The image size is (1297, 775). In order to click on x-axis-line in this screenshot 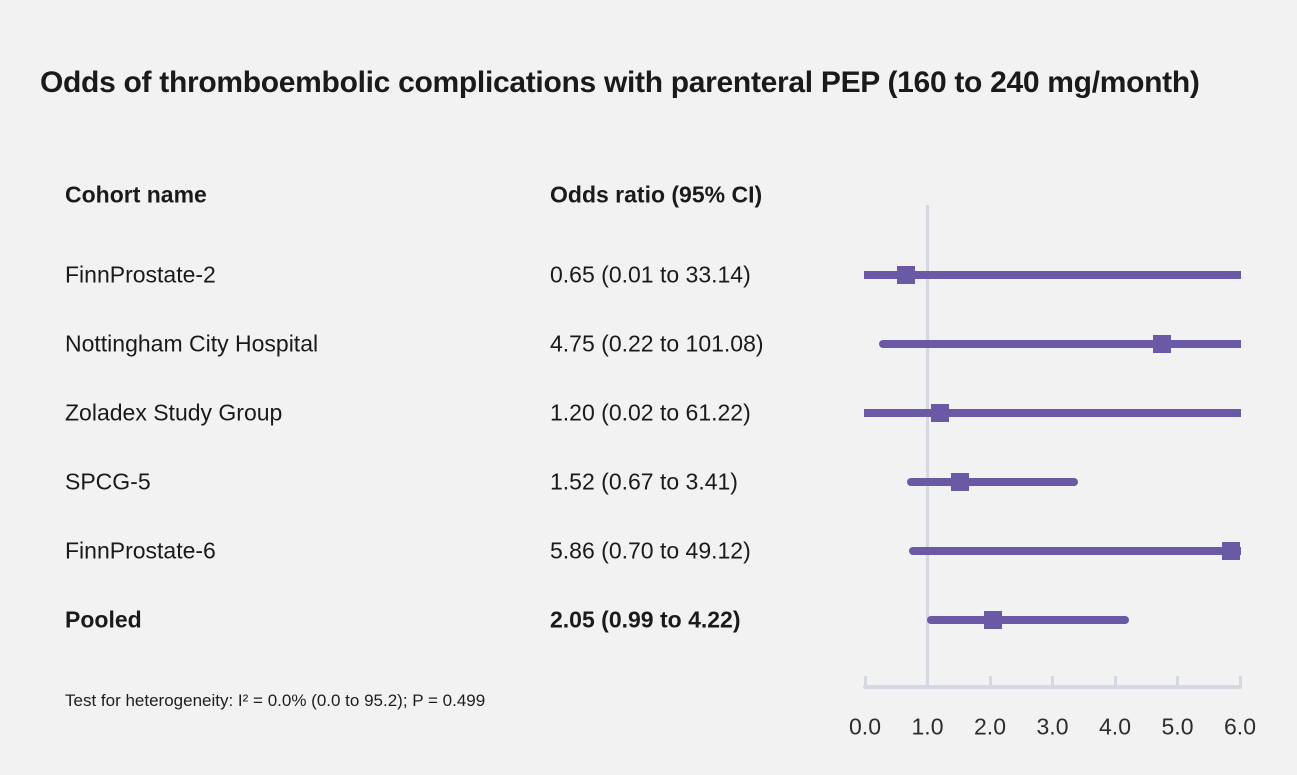, I will do `click(1052, 687)`.